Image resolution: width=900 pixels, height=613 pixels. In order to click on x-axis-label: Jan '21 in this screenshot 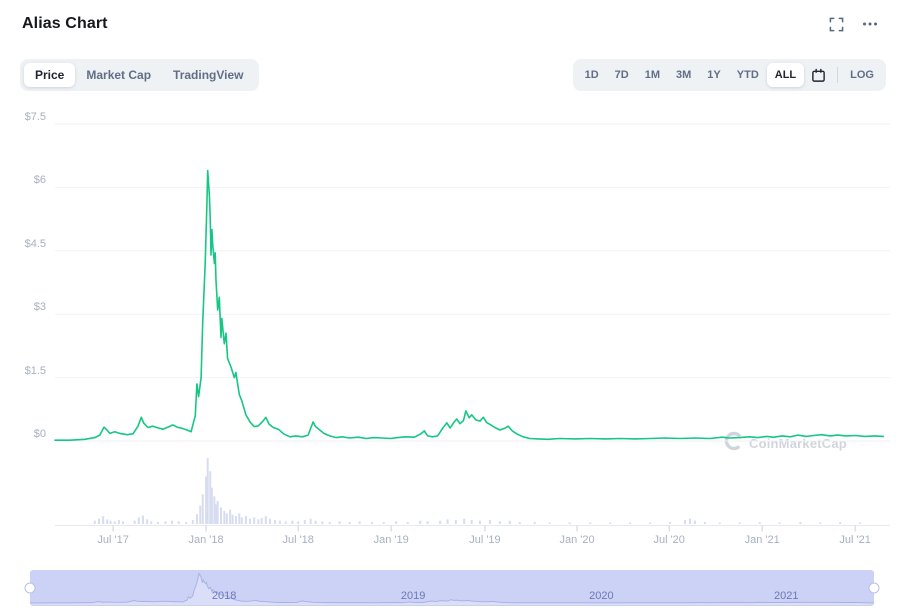, I will do `click(762, 540)`.